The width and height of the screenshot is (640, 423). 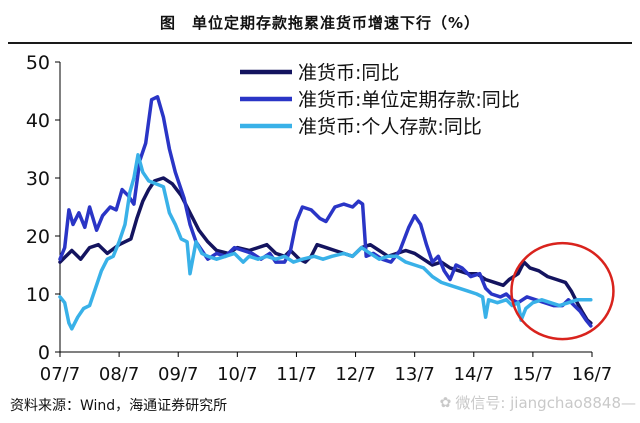 I want to click on source-note: 资料来源：Wind，海通证券研究所, so click(x=119, y=406).